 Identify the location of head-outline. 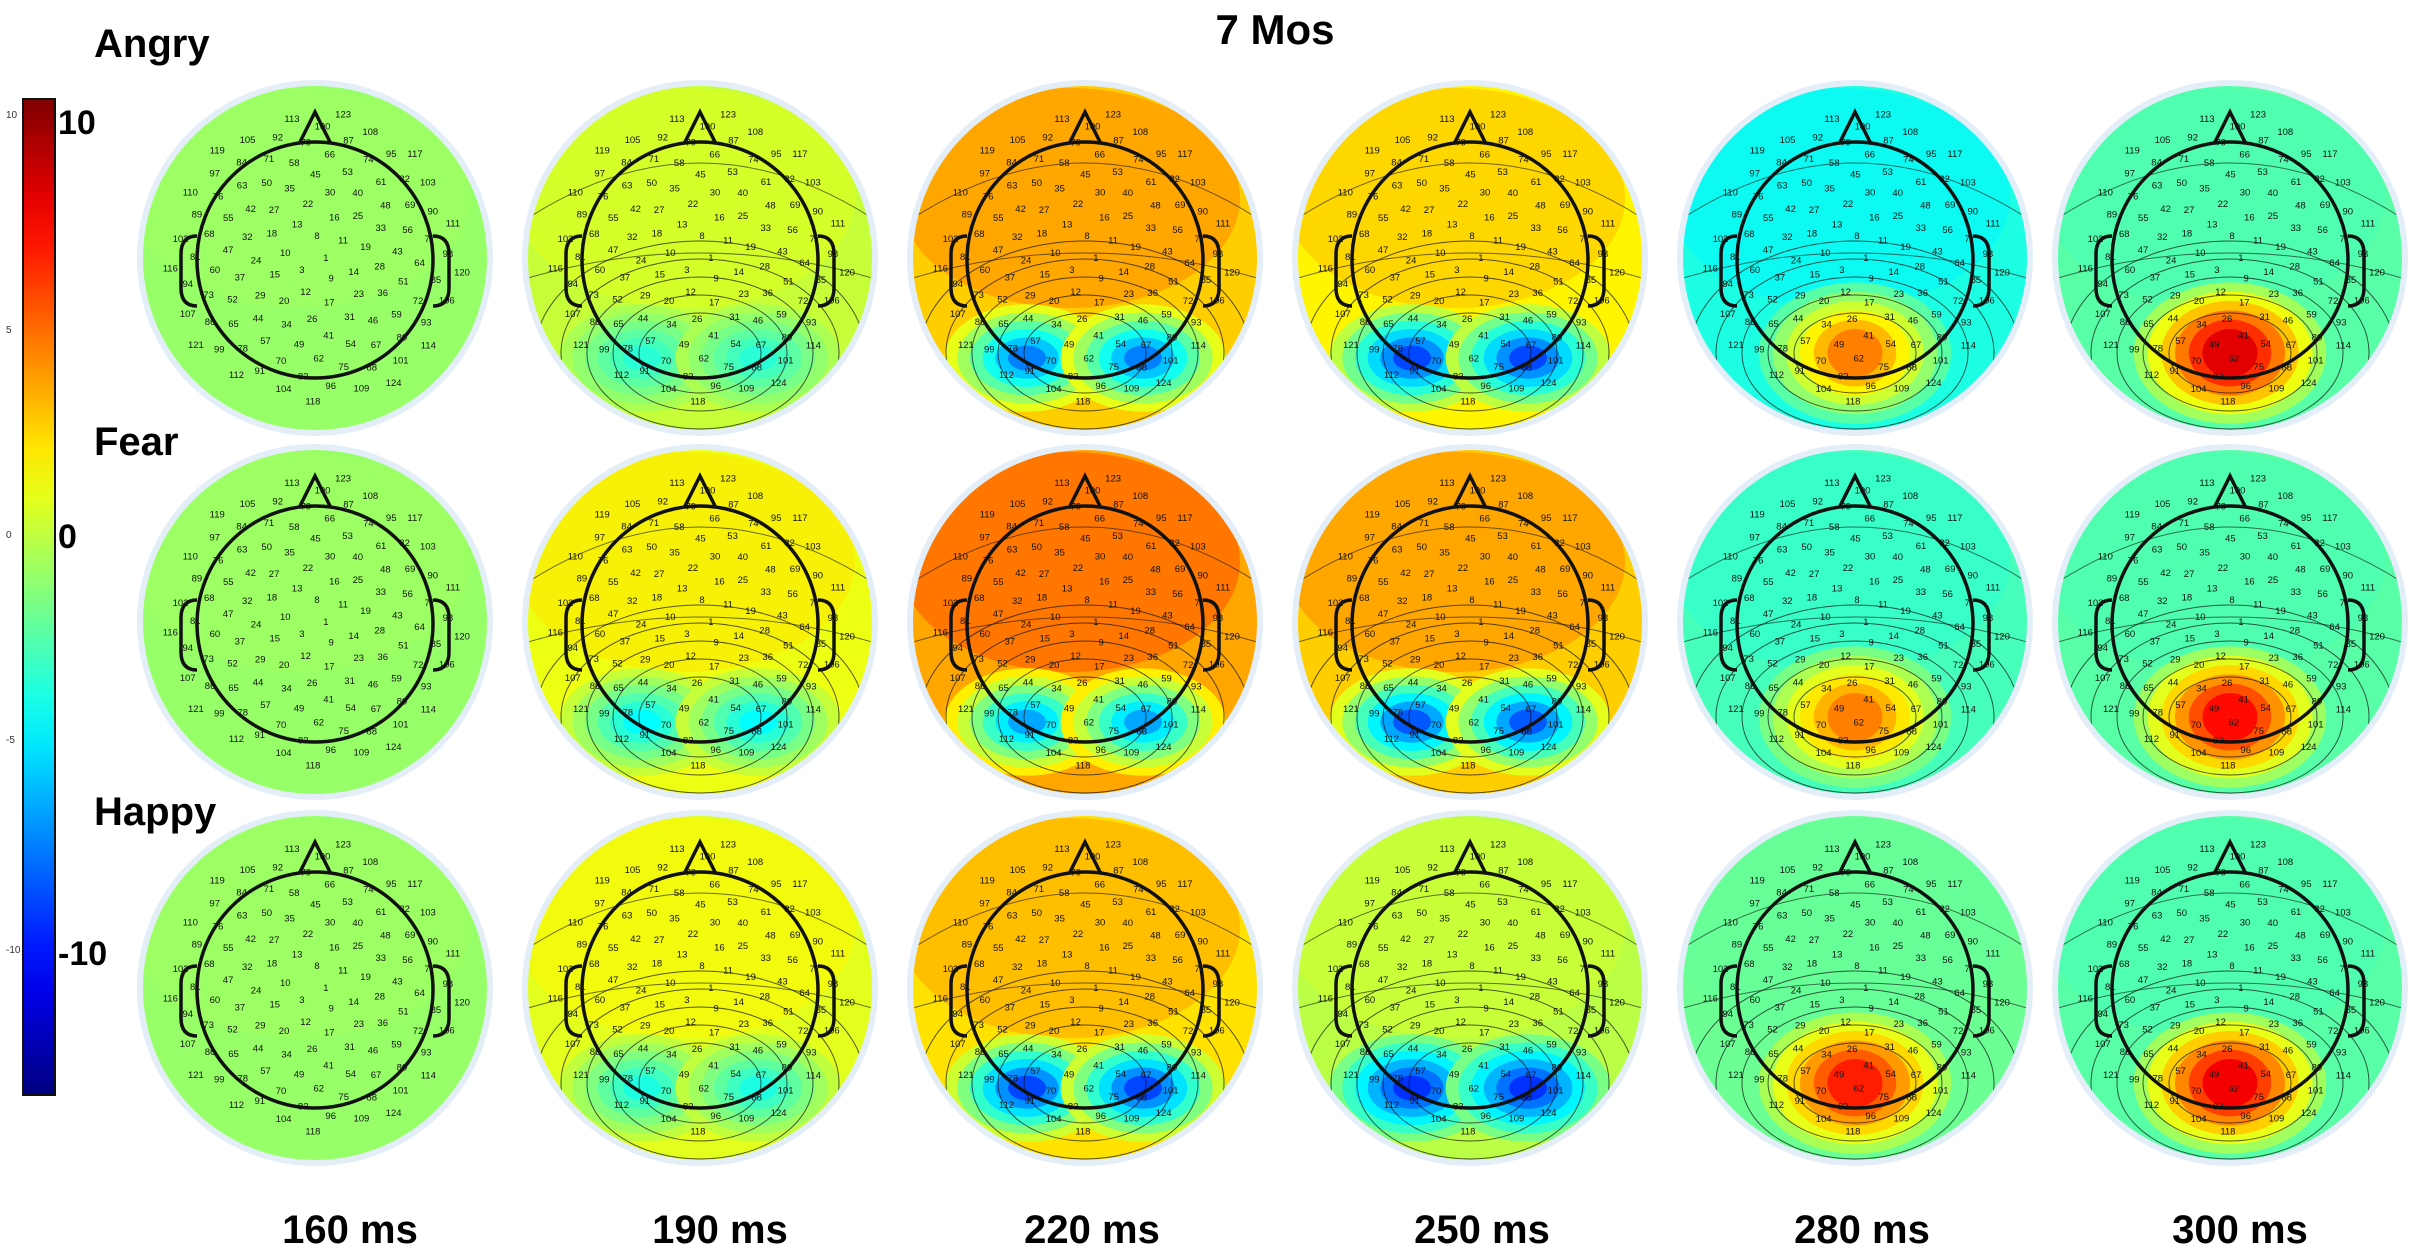
(2230, 260).